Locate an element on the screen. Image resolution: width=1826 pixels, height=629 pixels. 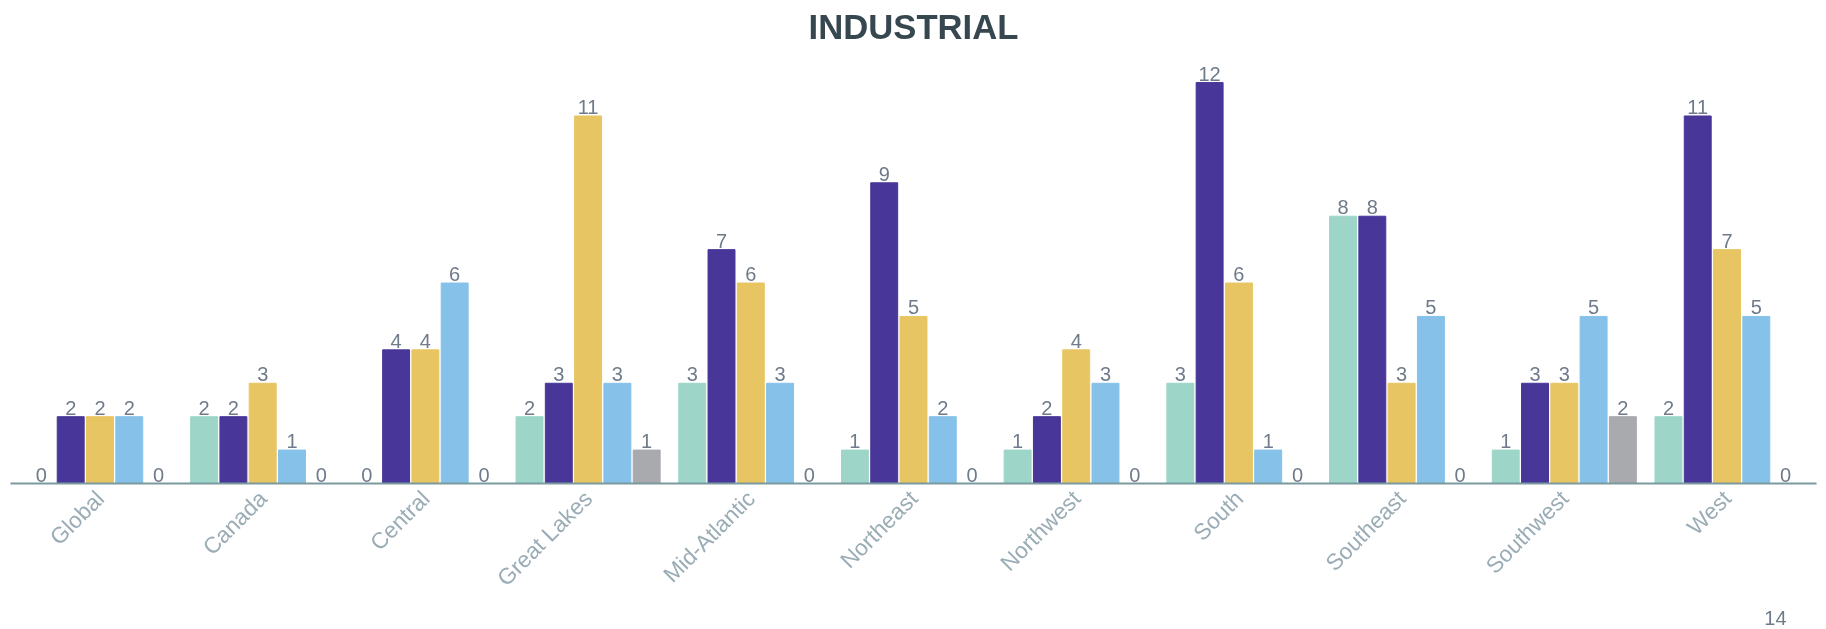
text: 14 is located at coordinates (1775, 617).